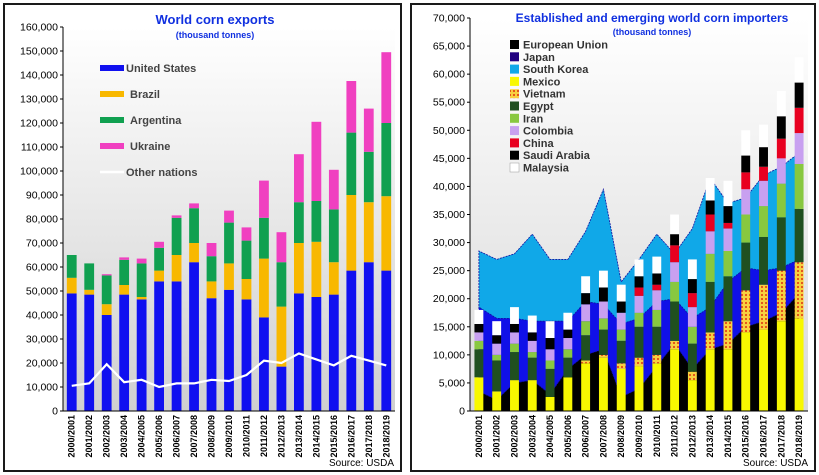 The height and width of the screenshot is (475, 819). Describe the element at coordinates (539, 58) in the screenshot. I see `legend-label-japan: Japan` at that location.